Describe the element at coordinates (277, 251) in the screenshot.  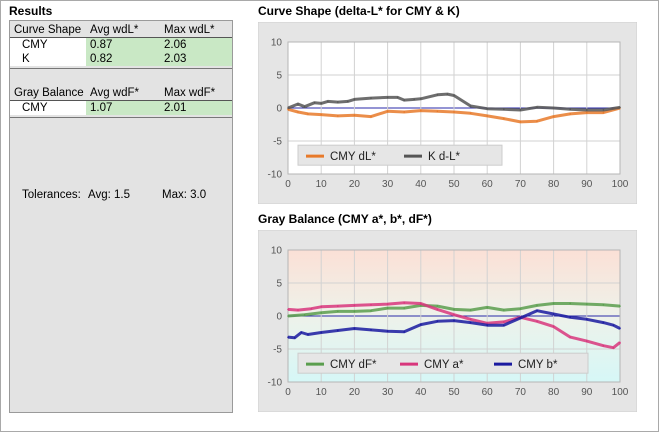
I see `y-tick-label: 10` at that location.